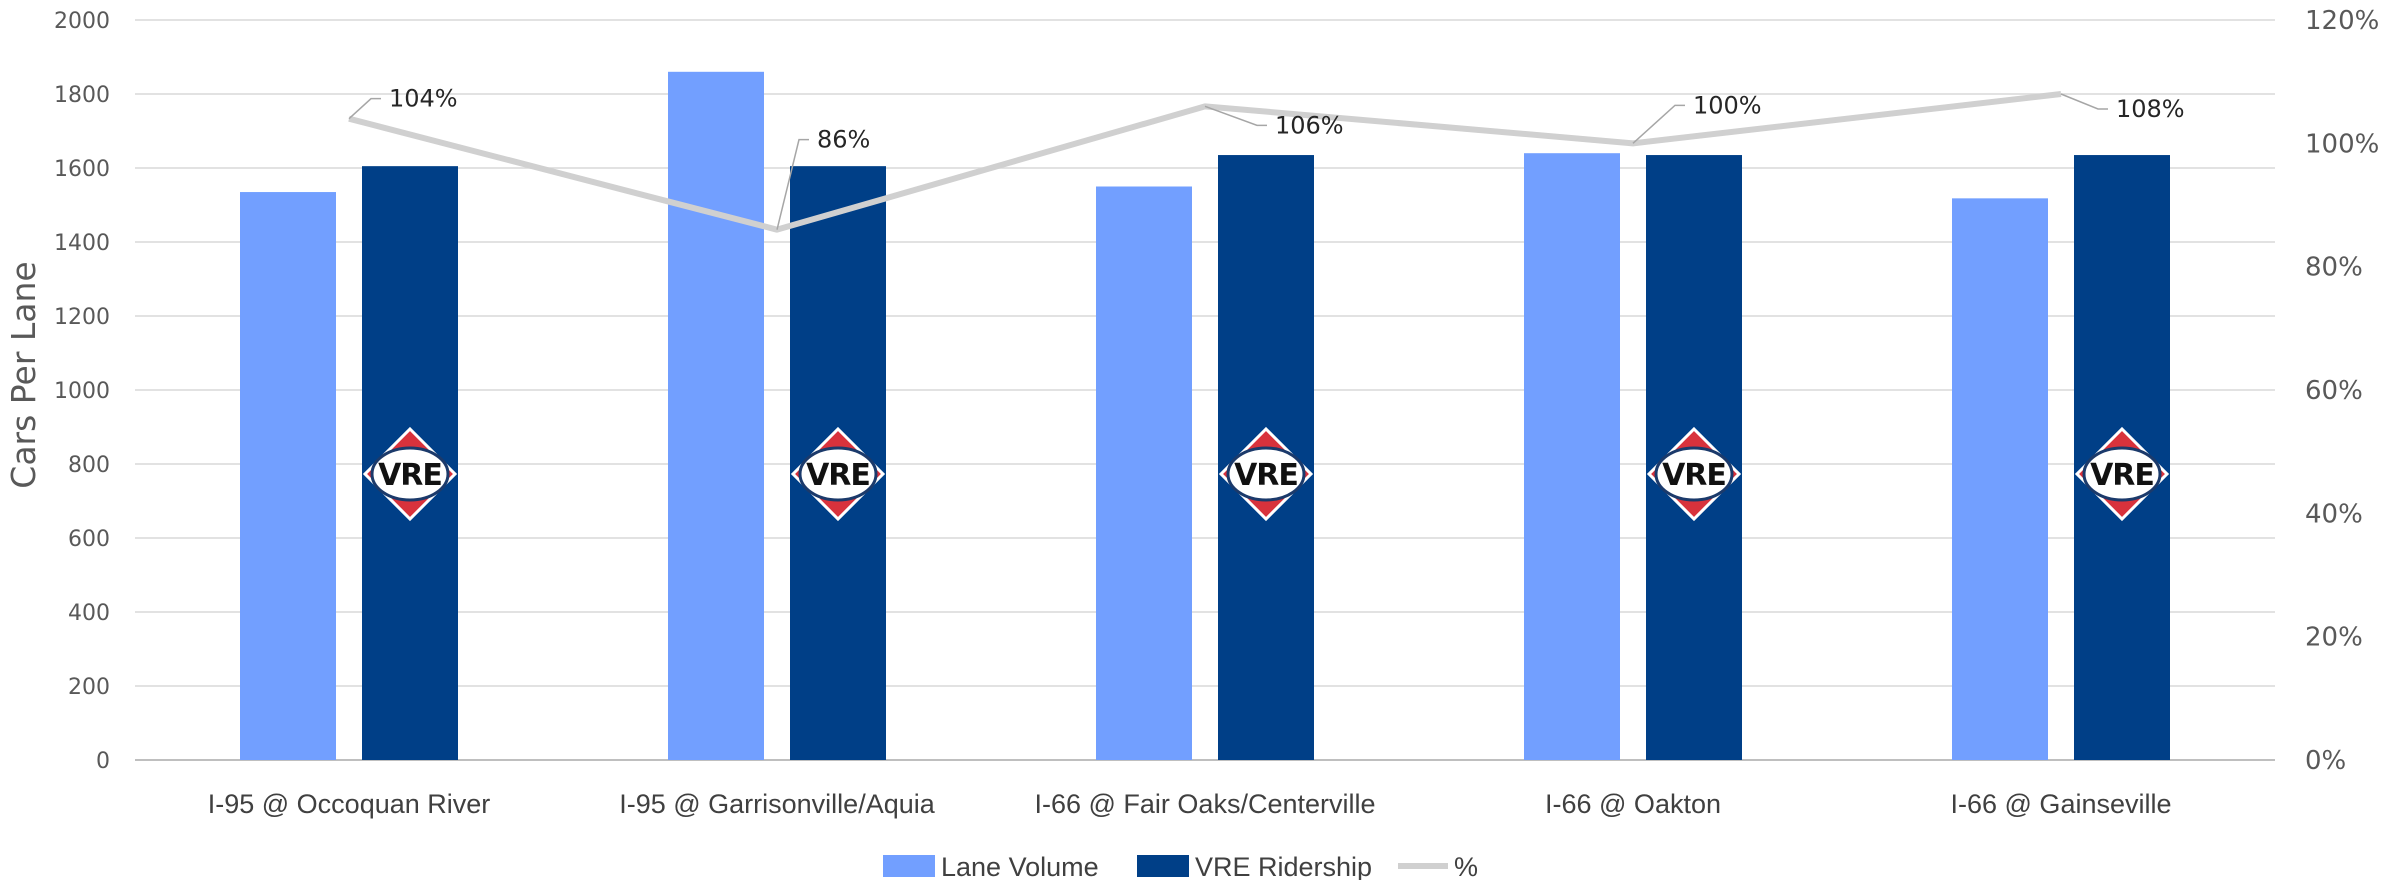  I want to click on data-label: 106%, so click(1309, 125).